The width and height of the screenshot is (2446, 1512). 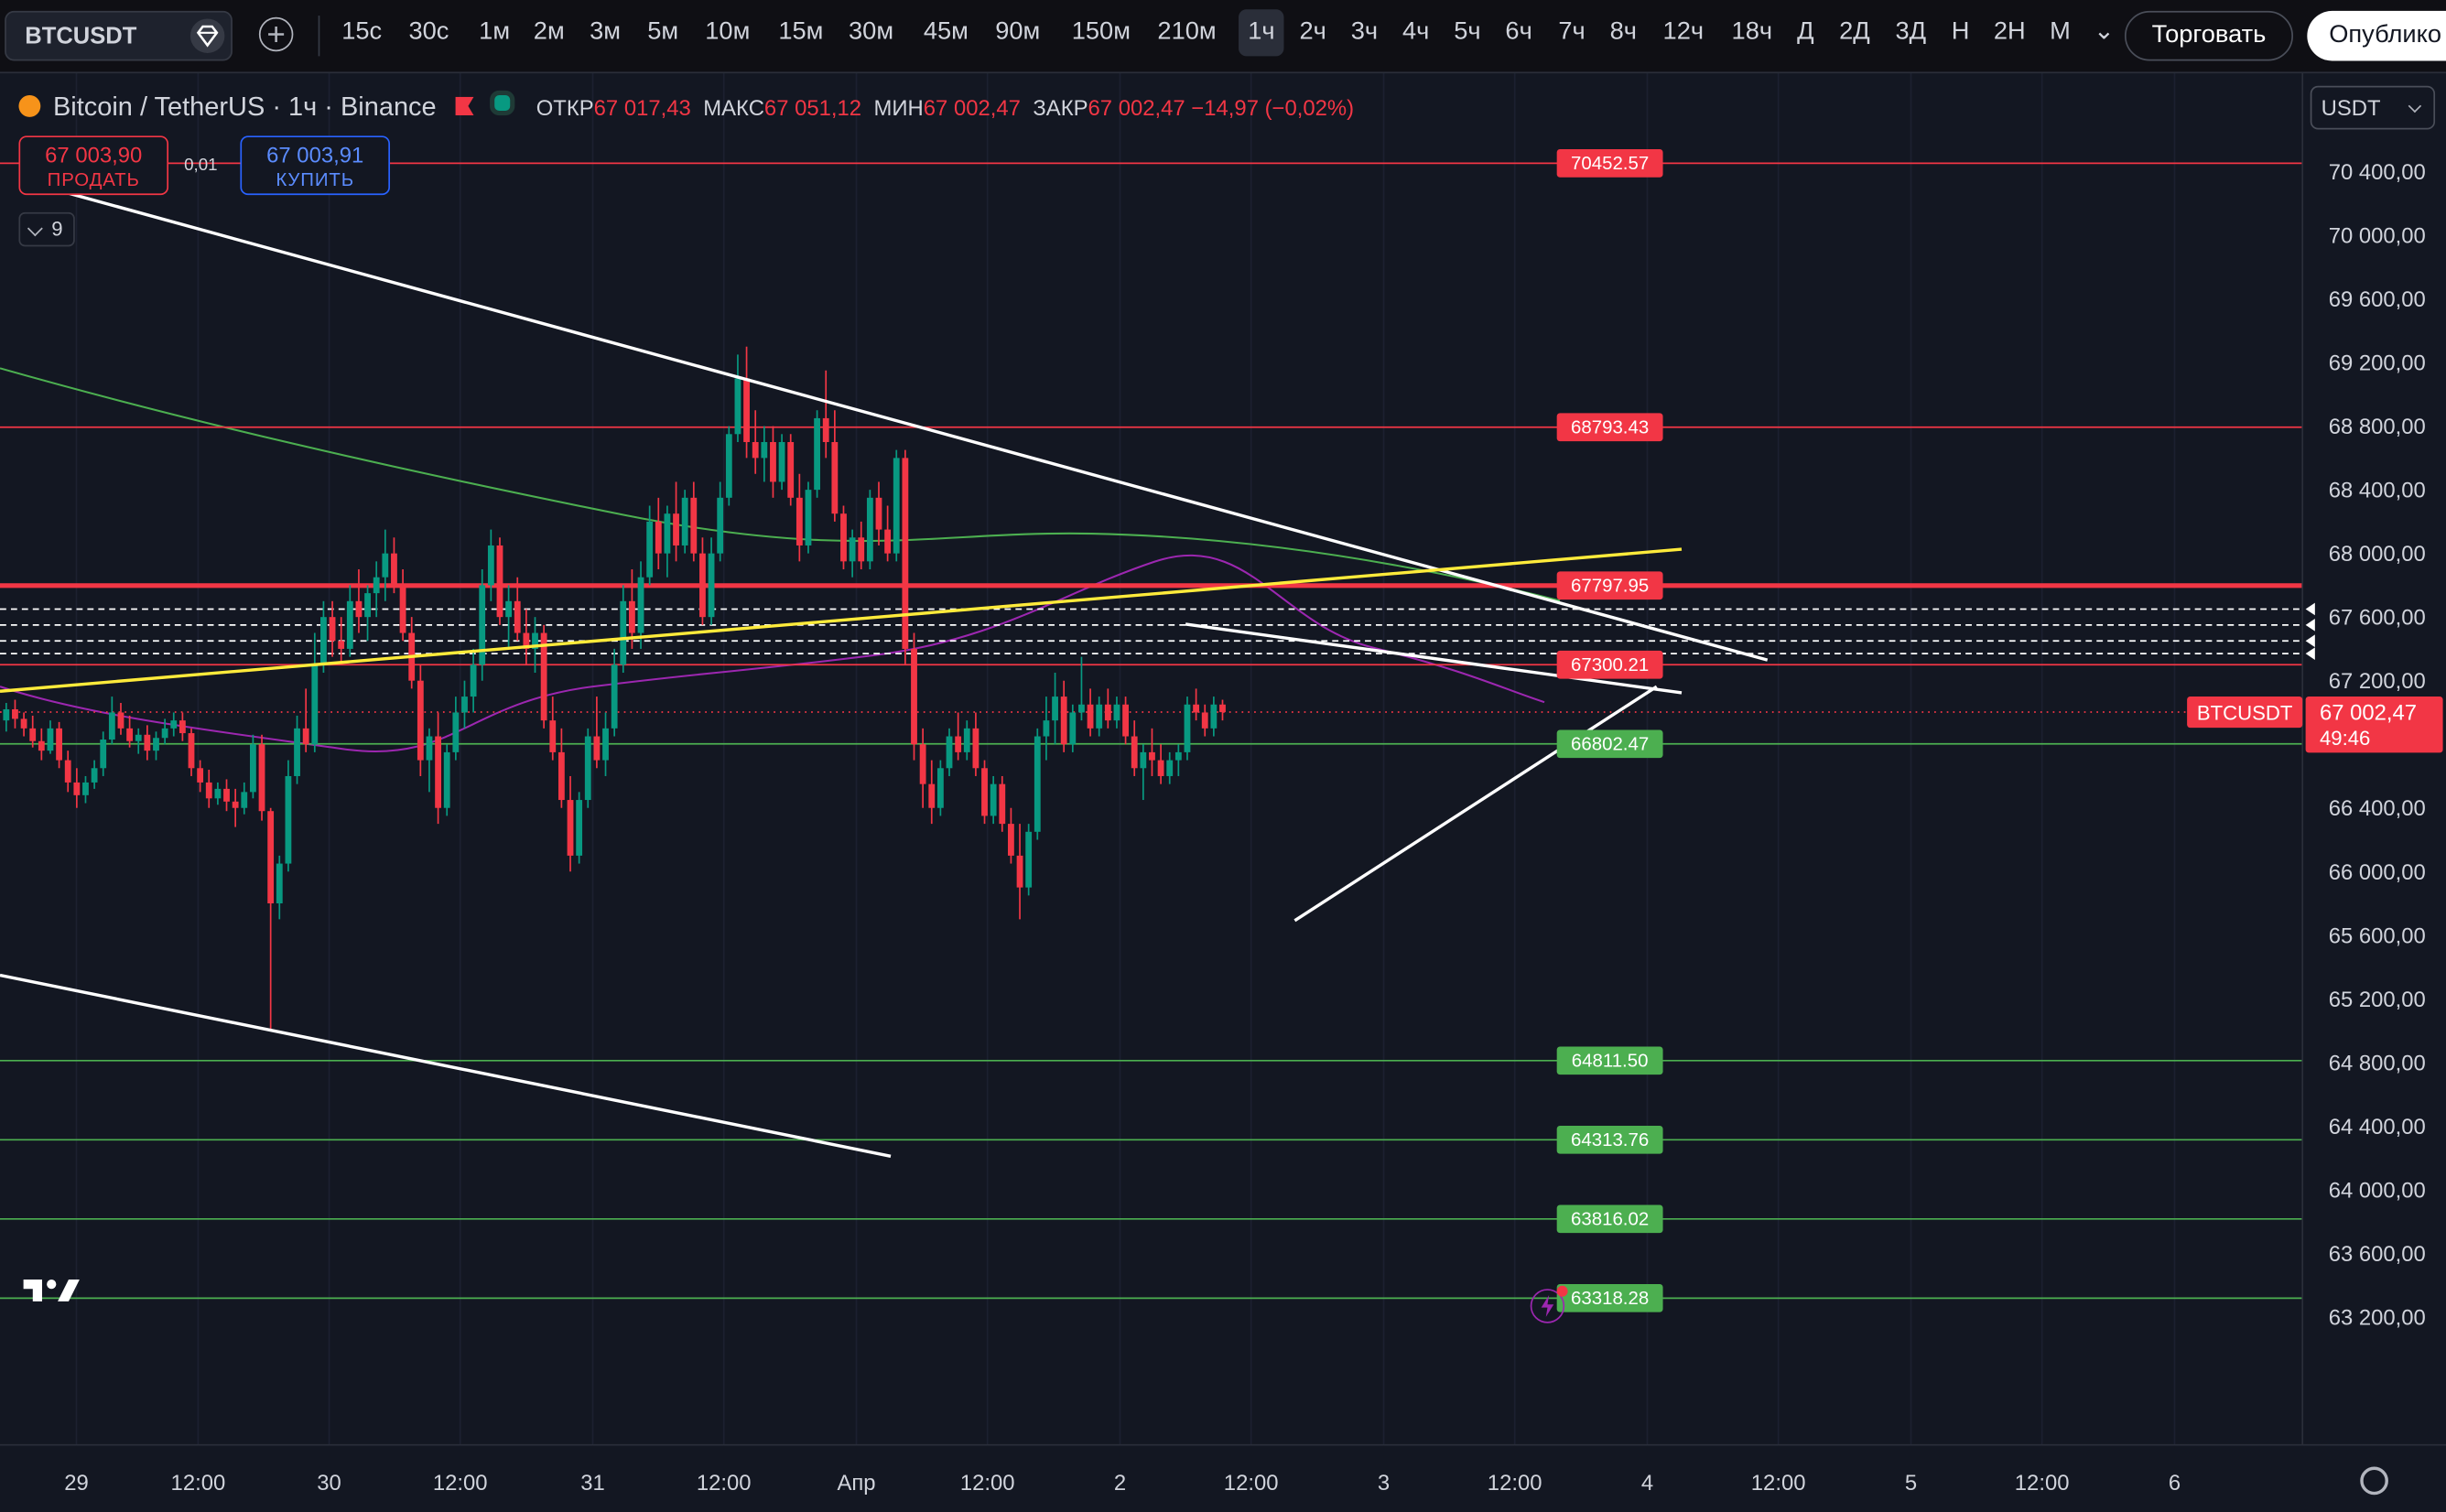 What do you see at coordinates (1684, 32) in the screenshot?
I see `timeframe-21: 12ч` at bounding box center [1684, 32].